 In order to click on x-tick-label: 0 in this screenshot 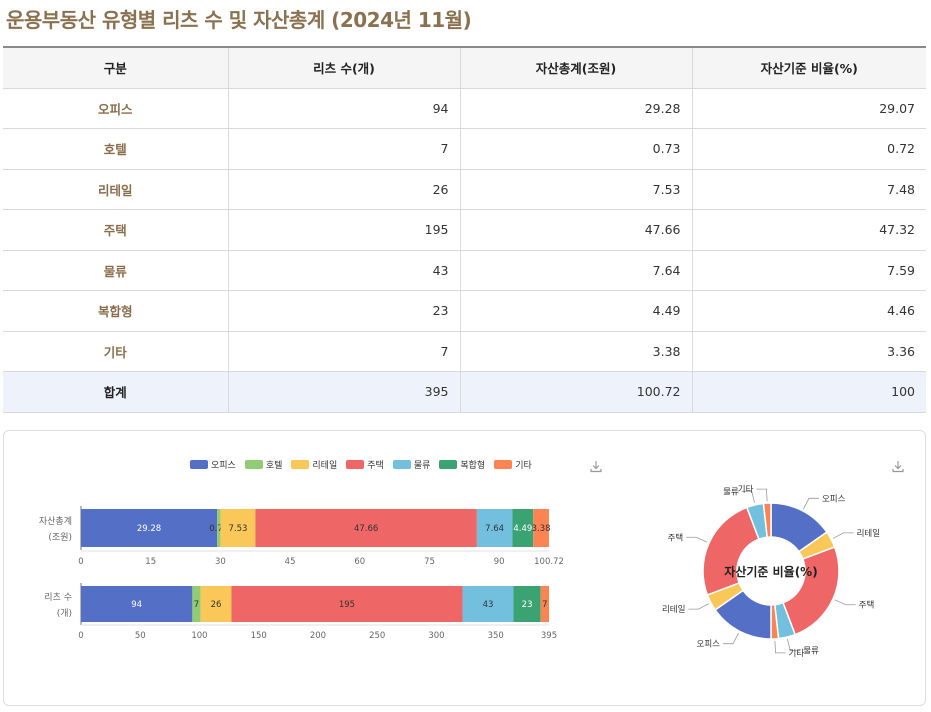, I will do `click(80, 636)`.